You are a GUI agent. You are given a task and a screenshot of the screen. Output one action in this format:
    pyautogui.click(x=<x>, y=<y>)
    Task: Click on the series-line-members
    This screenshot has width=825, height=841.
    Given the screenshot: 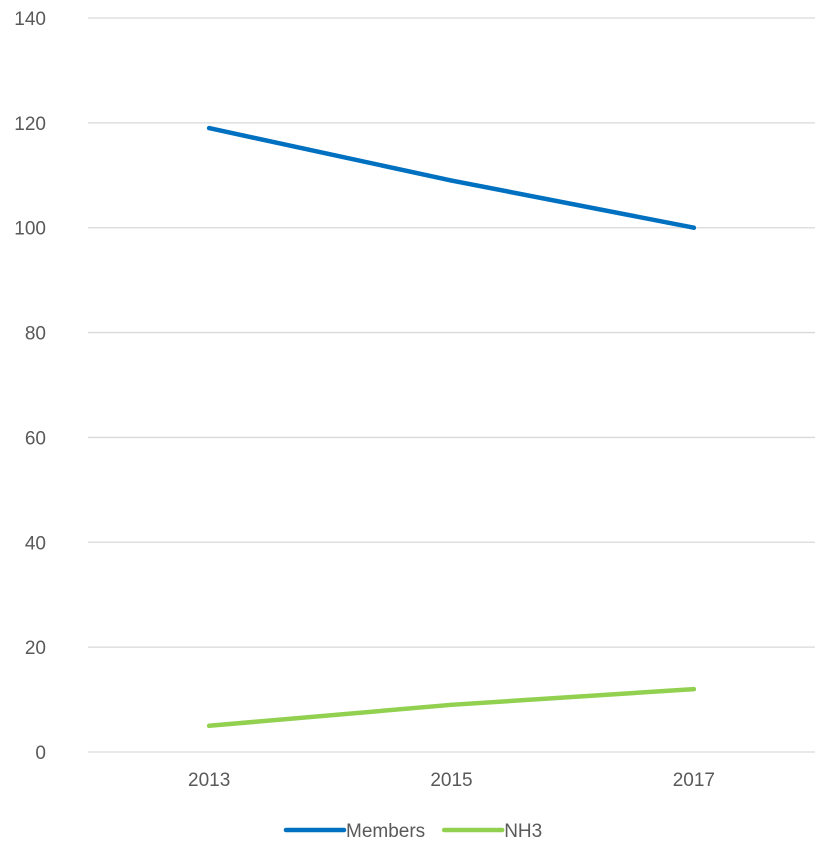 What is the action you would take?
    pyautogui.click(x=451, y=177)
    